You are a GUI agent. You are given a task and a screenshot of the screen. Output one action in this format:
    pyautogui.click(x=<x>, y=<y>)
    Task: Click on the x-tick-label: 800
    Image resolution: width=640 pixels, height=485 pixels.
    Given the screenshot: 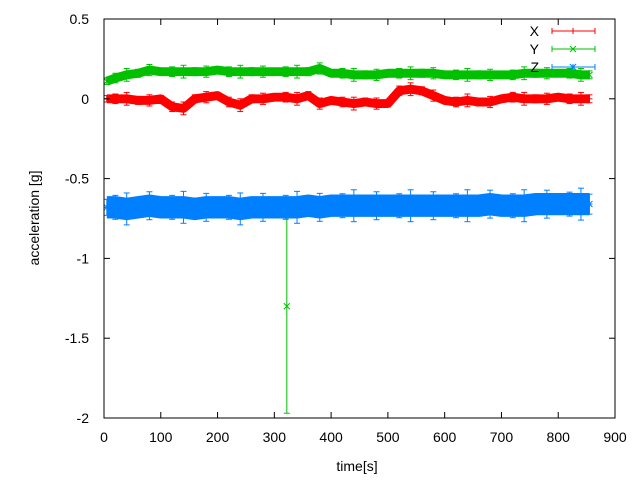 What is the action you would take?
    pyautogui.click(x=559, y=437)
    